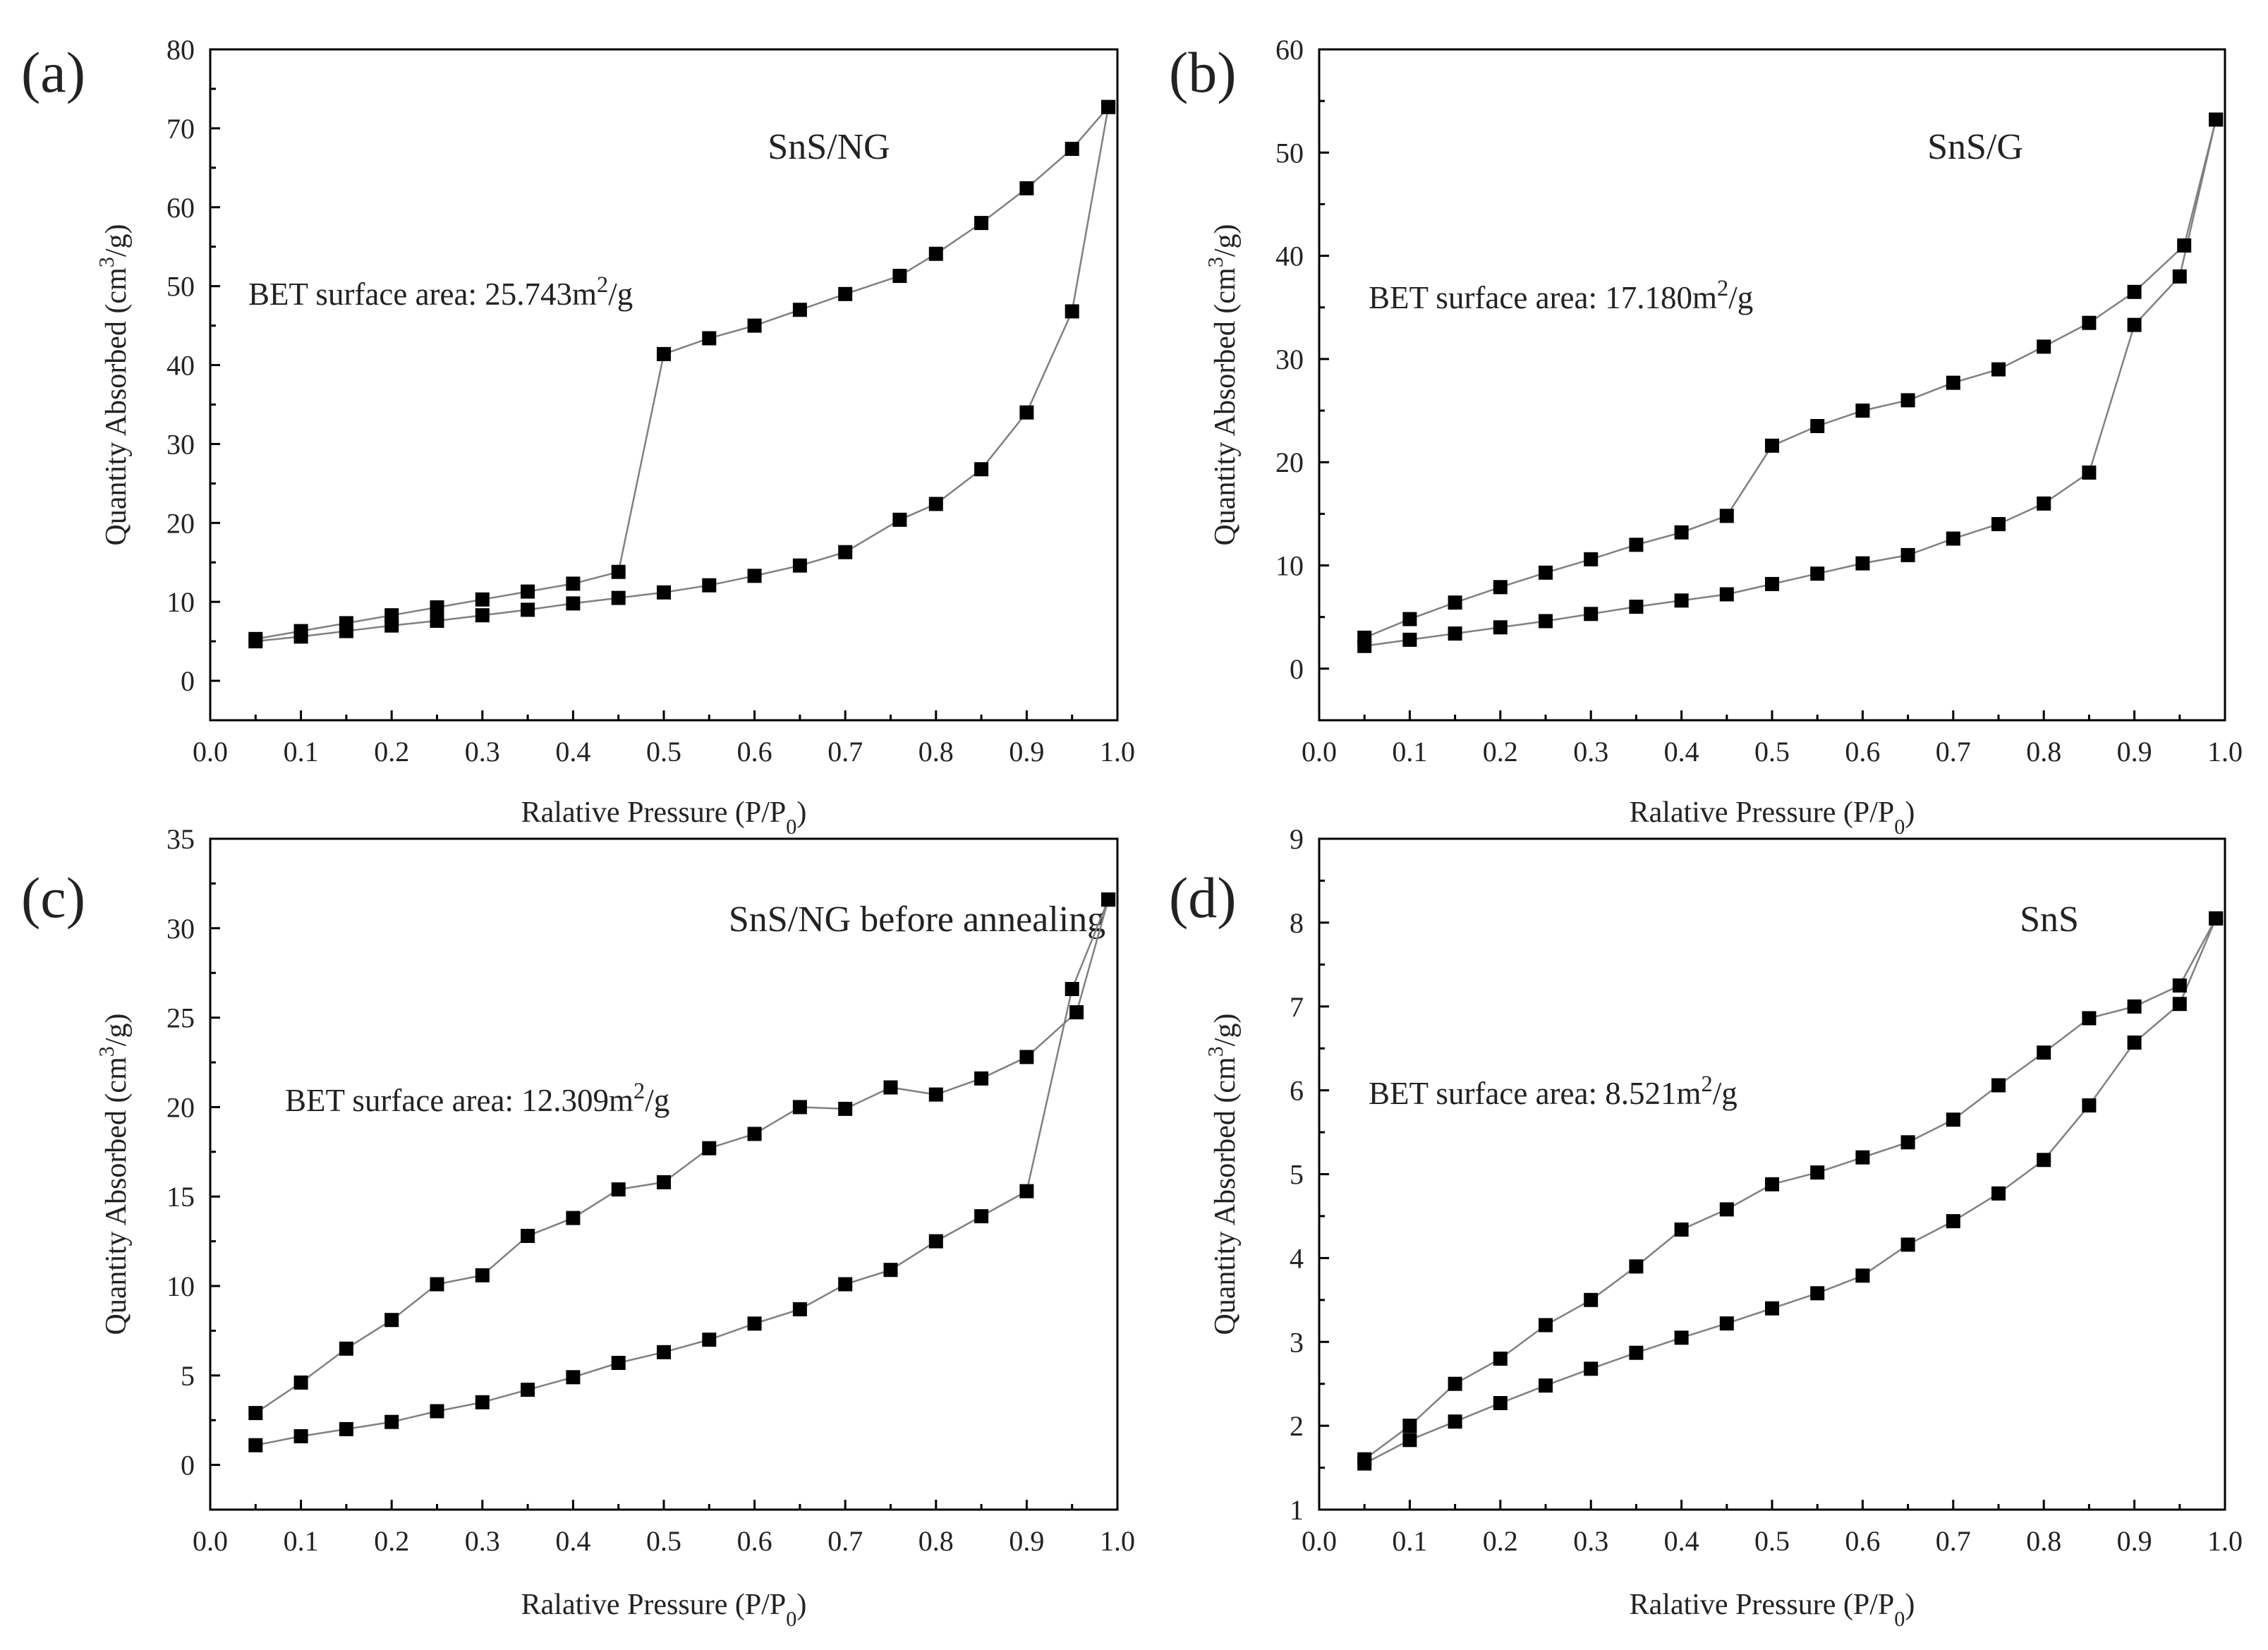 Image resolution: width=2268 pixels, height=1650 pixels. I want to click on y-tick-label: 0, so click(188, 681).